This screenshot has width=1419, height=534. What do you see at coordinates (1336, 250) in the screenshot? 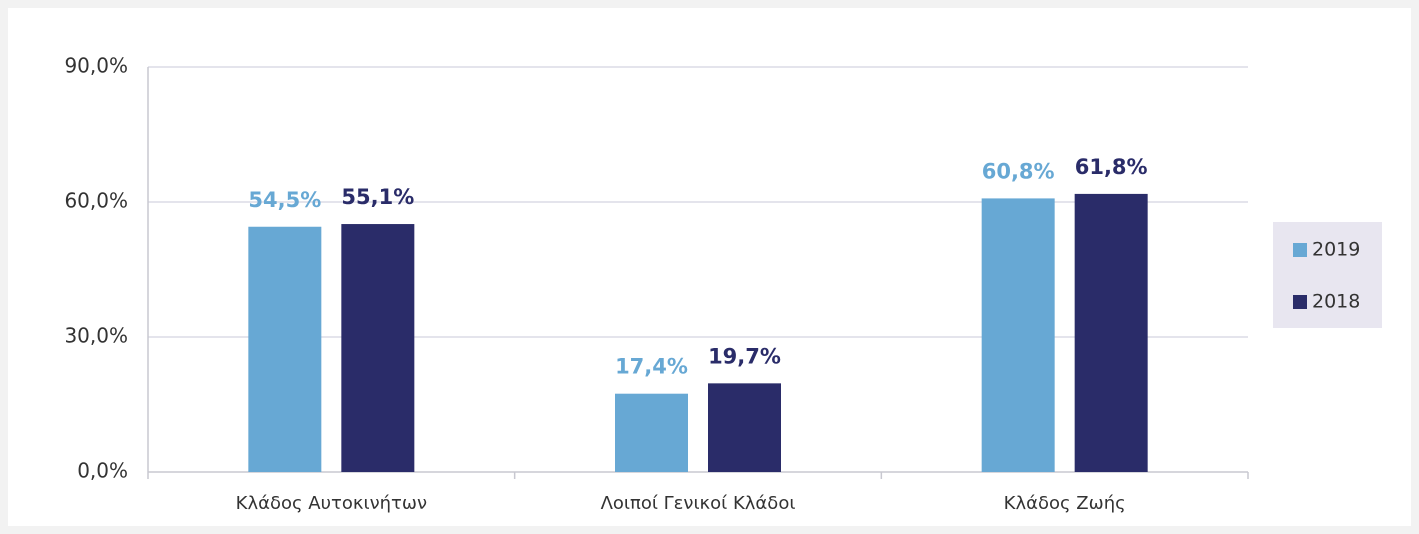
I see `legend-label: 2019` at bounding box center [1336, 250].